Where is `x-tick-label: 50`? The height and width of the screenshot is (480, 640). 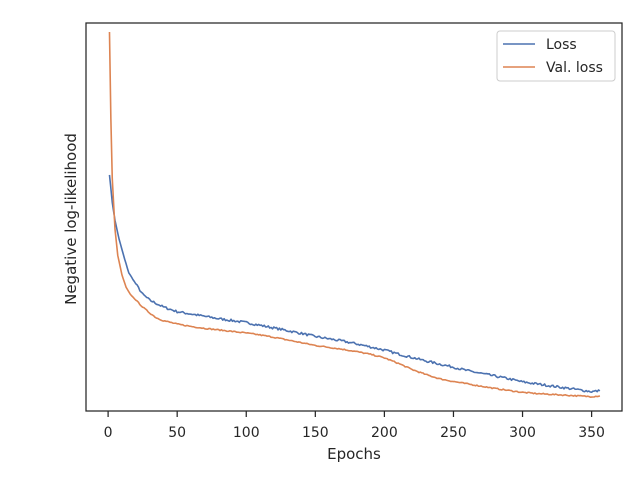 x-tick-label: 50 is located at coordinates (177, 433).